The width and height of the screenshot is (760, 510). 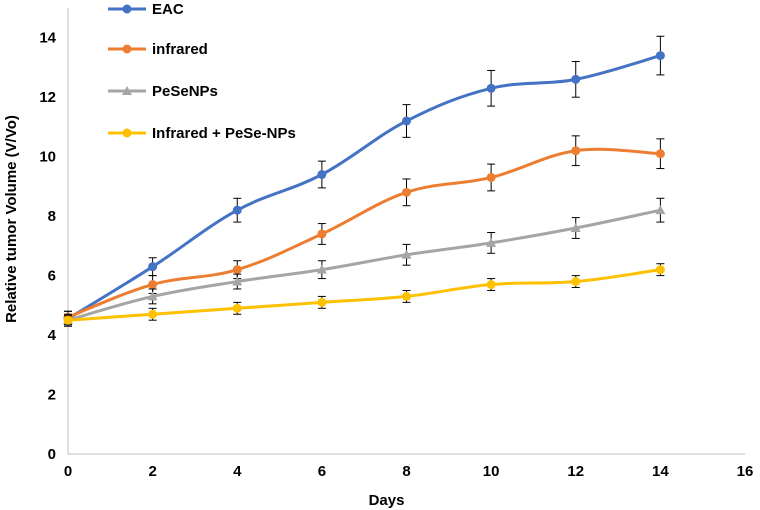 What do you see at coordinates (68, 471) in the screenshot?
I see `x-tick-label: 0` at bounding box center [68, 471].